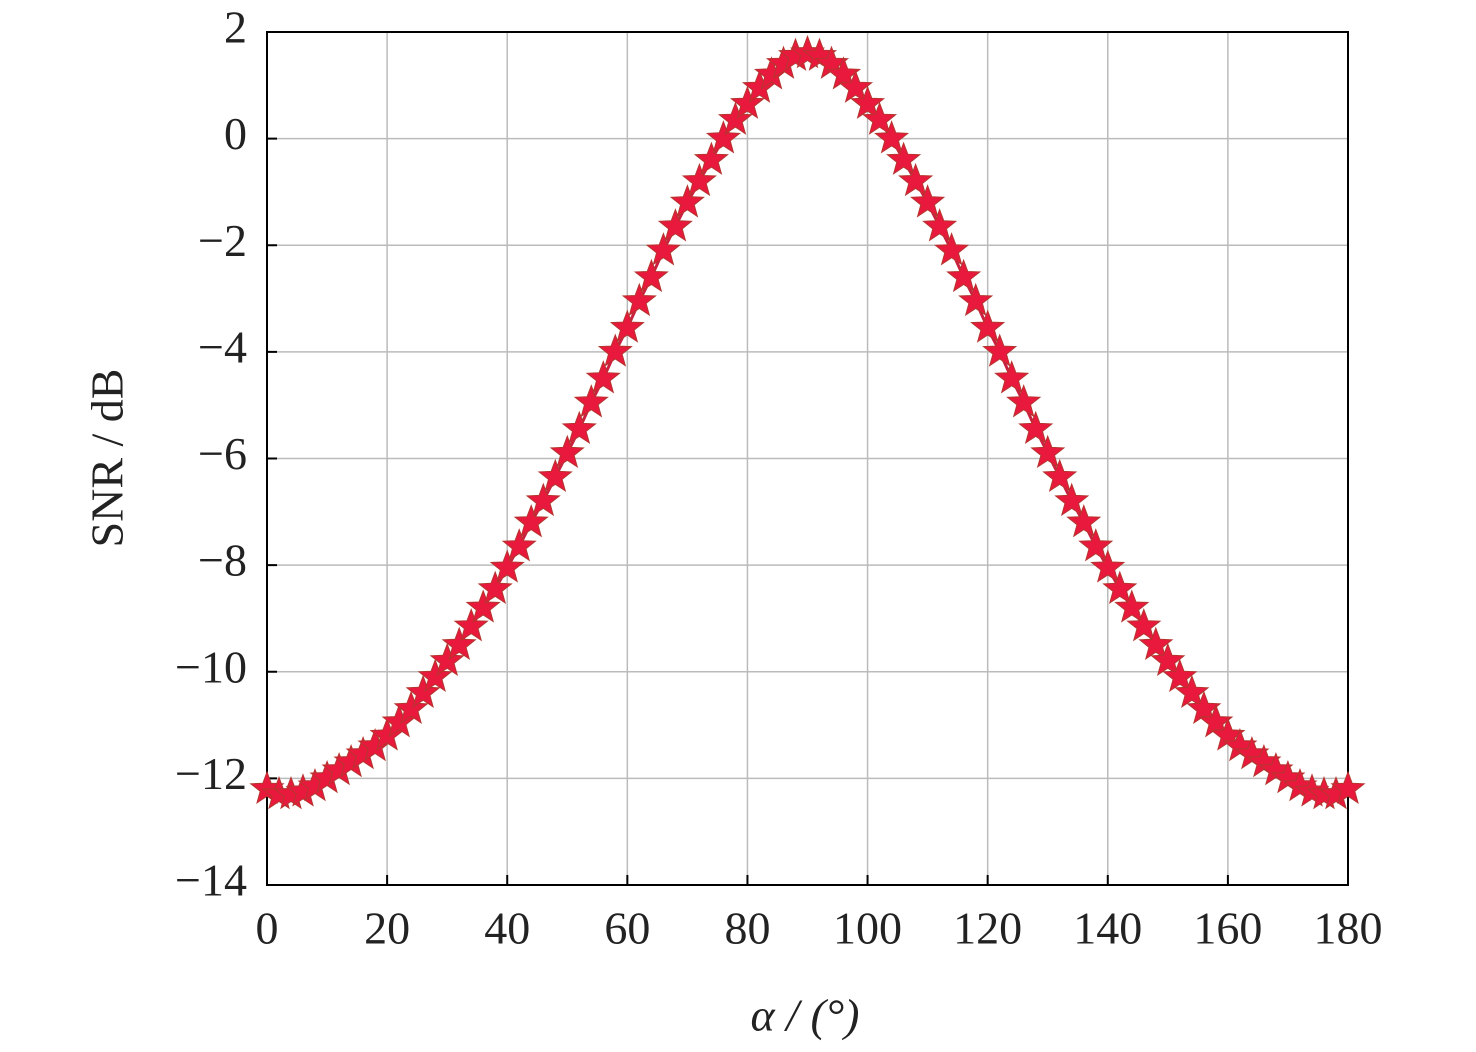  I want to click on y-tick-label: 0, so click(235, 133).